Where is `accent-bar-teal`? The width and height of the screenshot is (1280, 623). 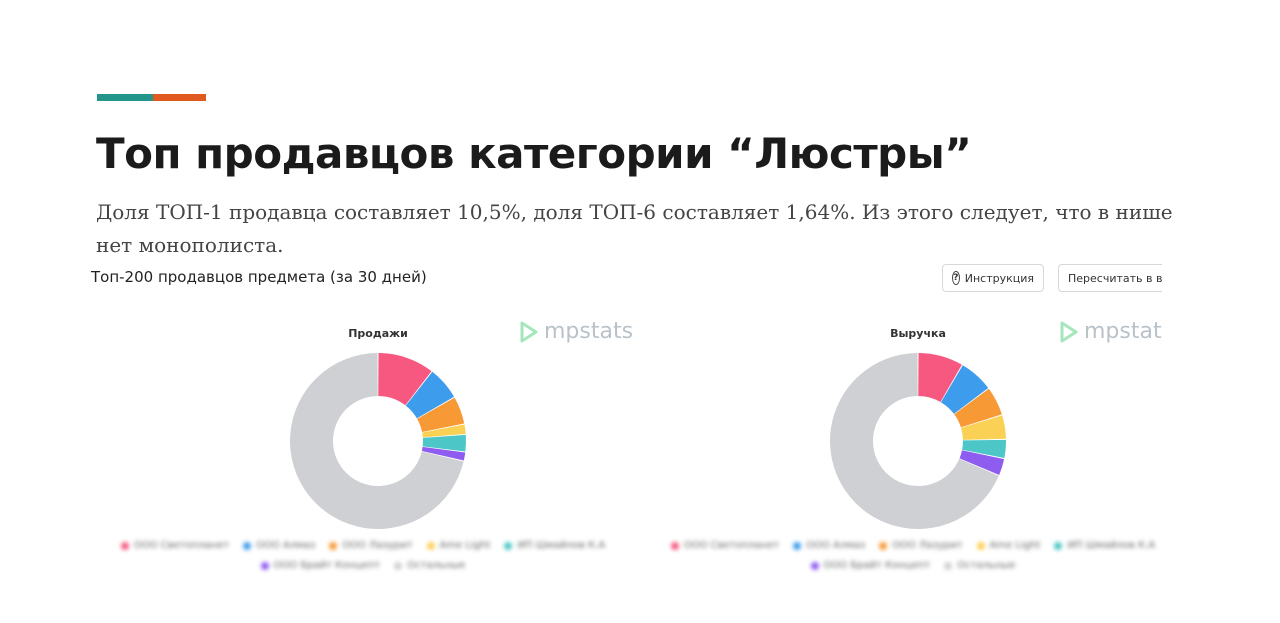
accent-bar-teal is located at coordinates (125, 97).